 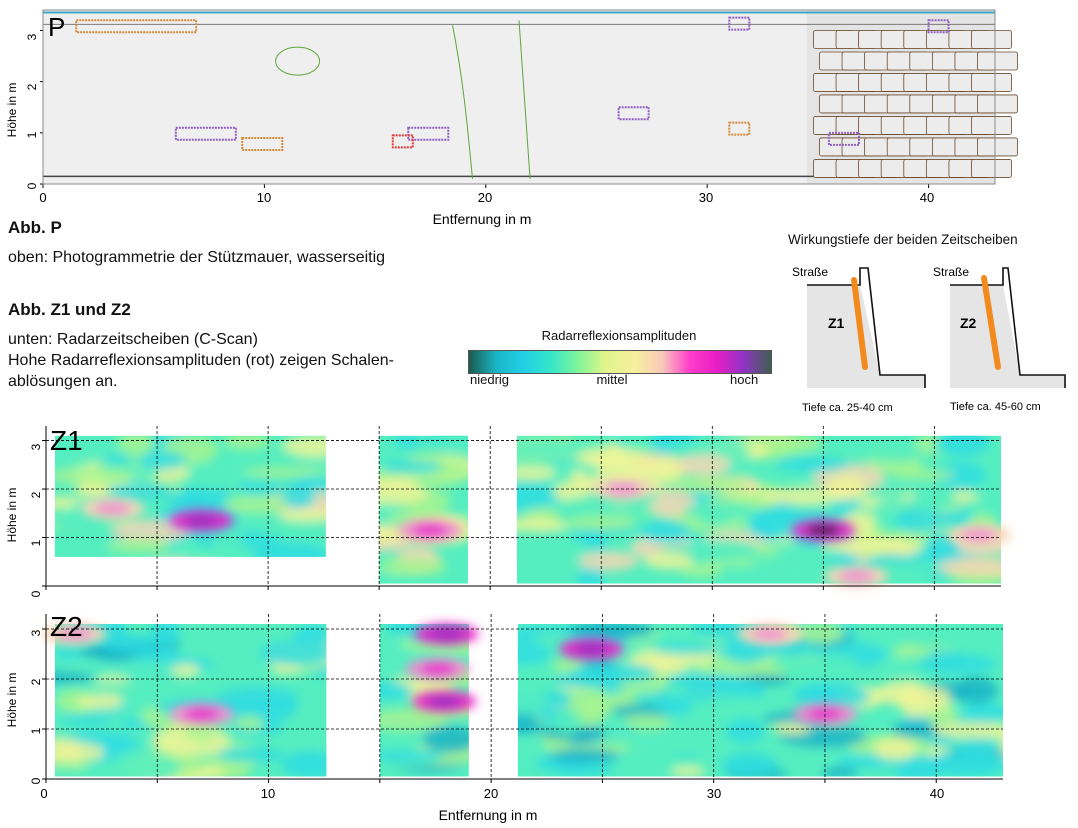 What do you see at coordinates (620, 362) in the screenshot?
I see `legend-color-bar` at bounding box center [620, 362].